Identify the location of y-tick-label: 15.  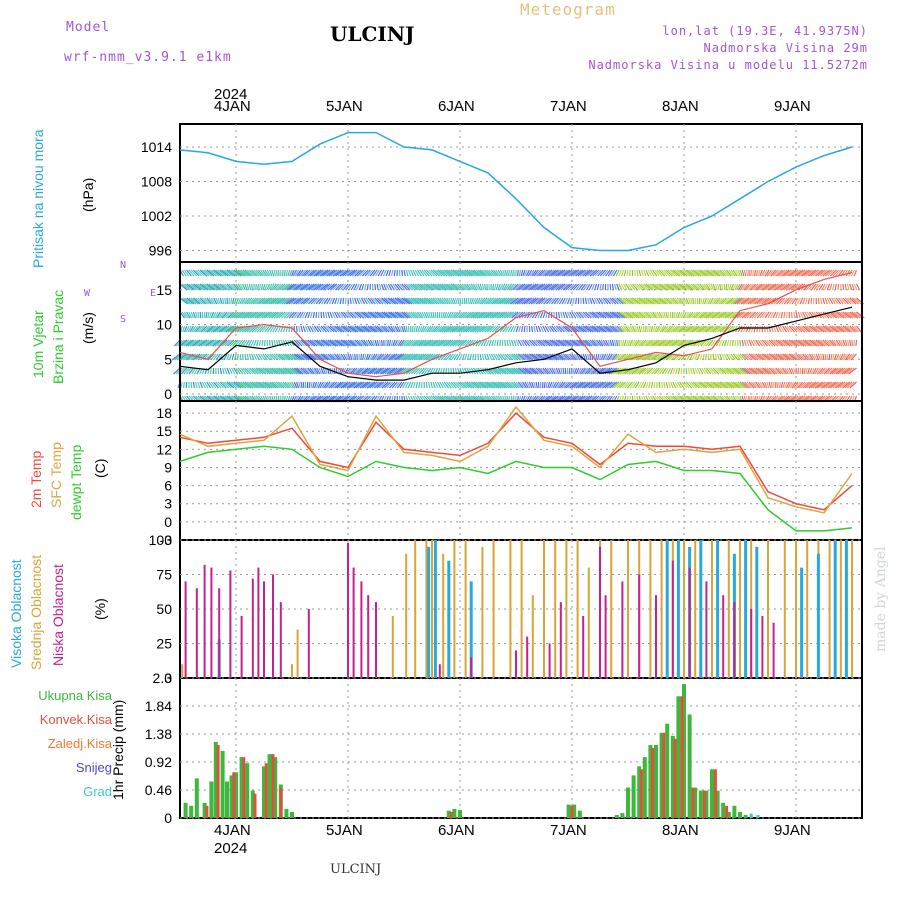
(164, 290).